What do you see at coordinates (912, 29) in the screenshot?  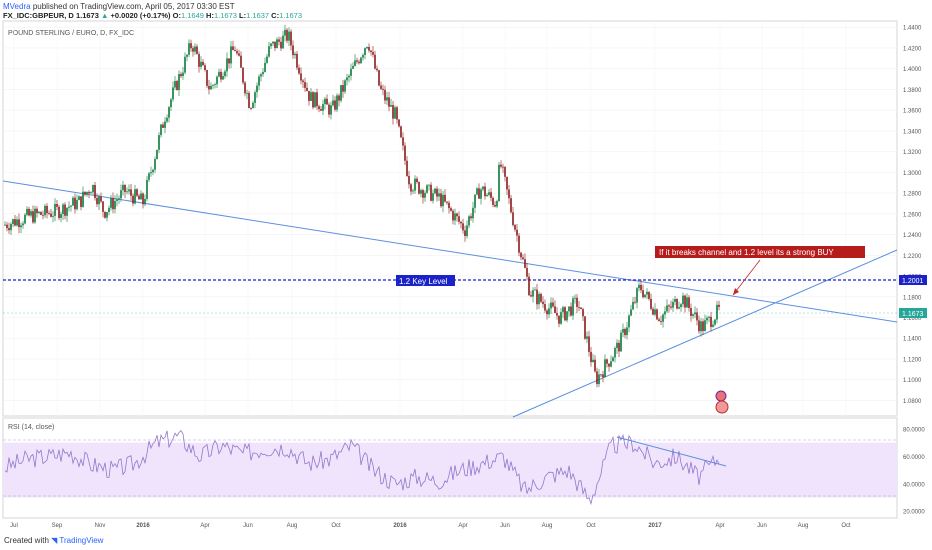 I see `price-tick: 1.4400` at bounding box center [912, 29].